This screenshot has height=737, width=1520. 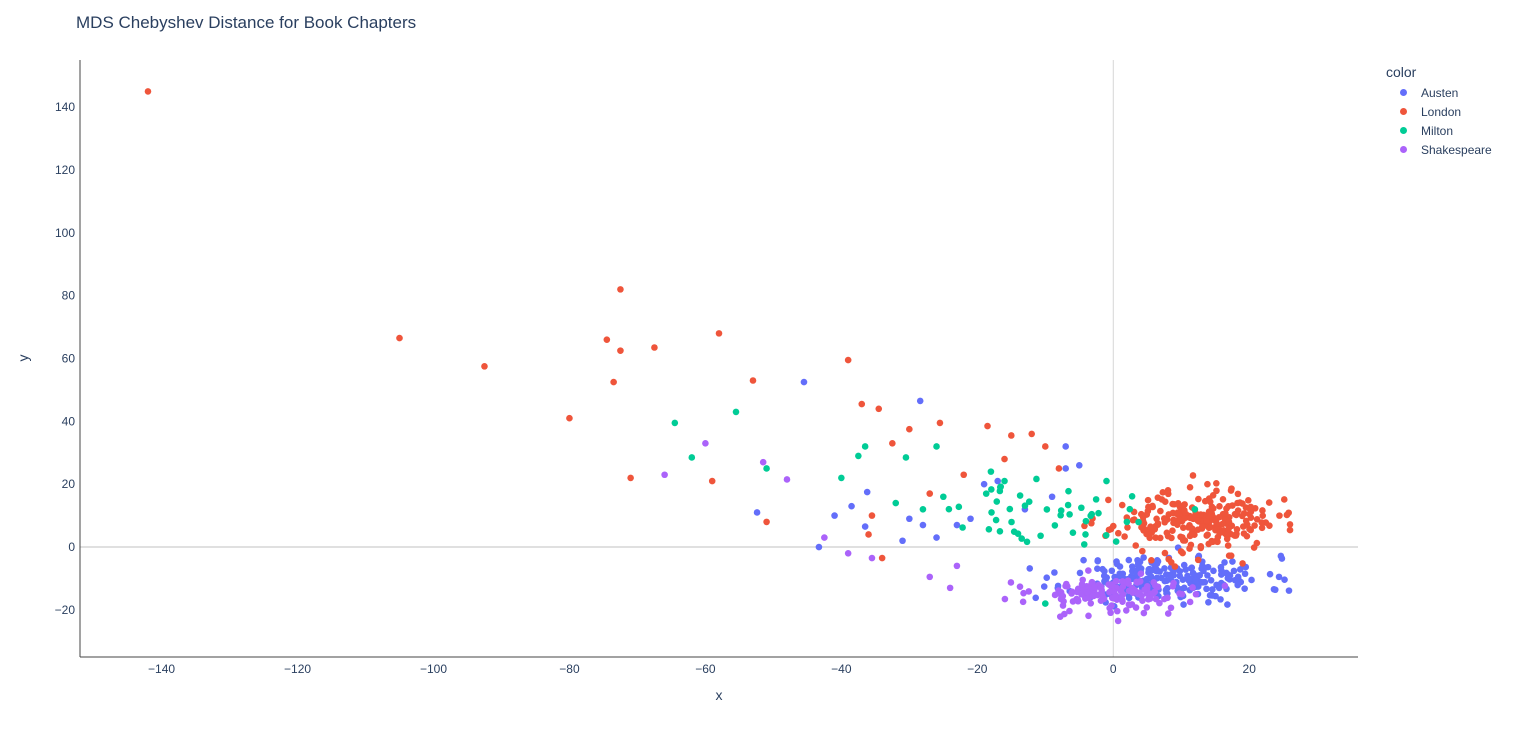 What do you see at coordinates (1439, 111) in the screenshot?
I see `legend-item-london: London` at bounding box center [1439, 111].